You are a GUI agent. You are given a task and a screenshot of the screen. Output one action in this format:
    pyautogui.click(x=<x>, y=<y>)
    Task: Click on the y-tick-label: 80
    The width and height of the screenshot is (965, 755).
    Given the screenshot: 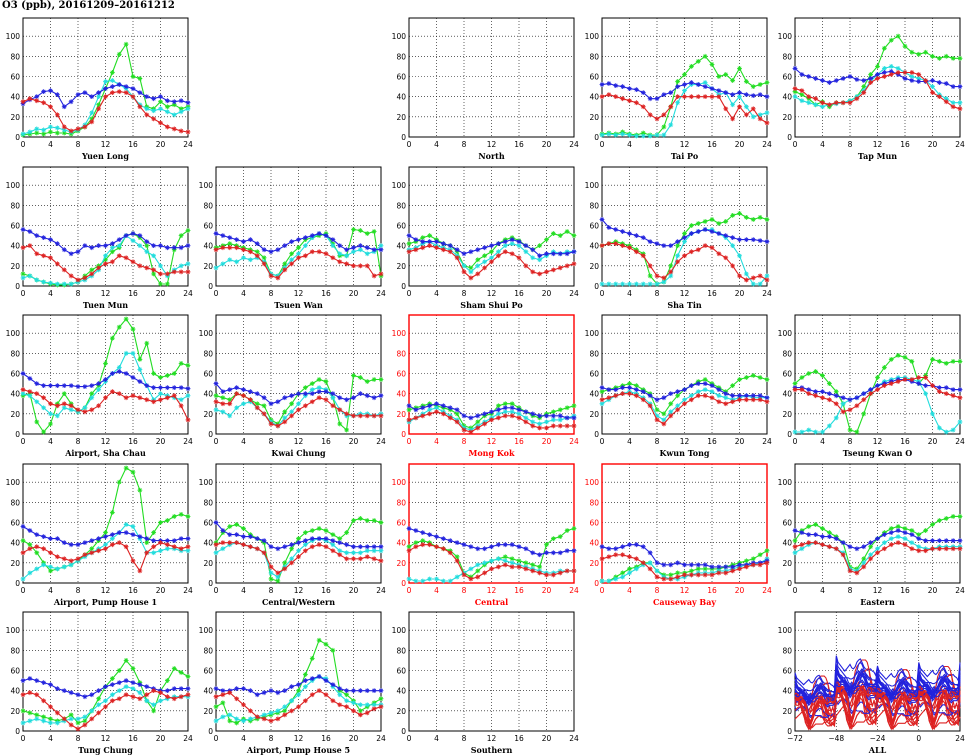 What is the action you would take?
    pyautogui.click(x=787, y=650)
    